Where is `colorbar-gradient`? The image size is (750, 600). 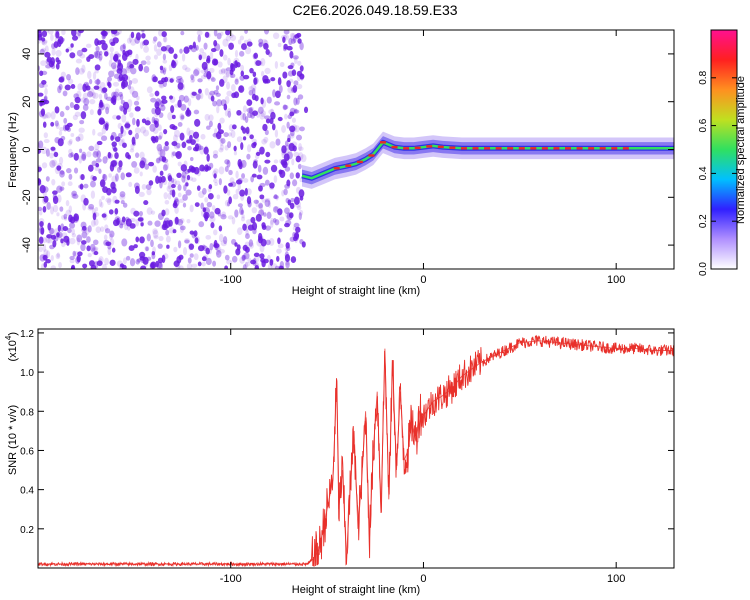
colorbar-gradient is located at coordinates (724, 149).